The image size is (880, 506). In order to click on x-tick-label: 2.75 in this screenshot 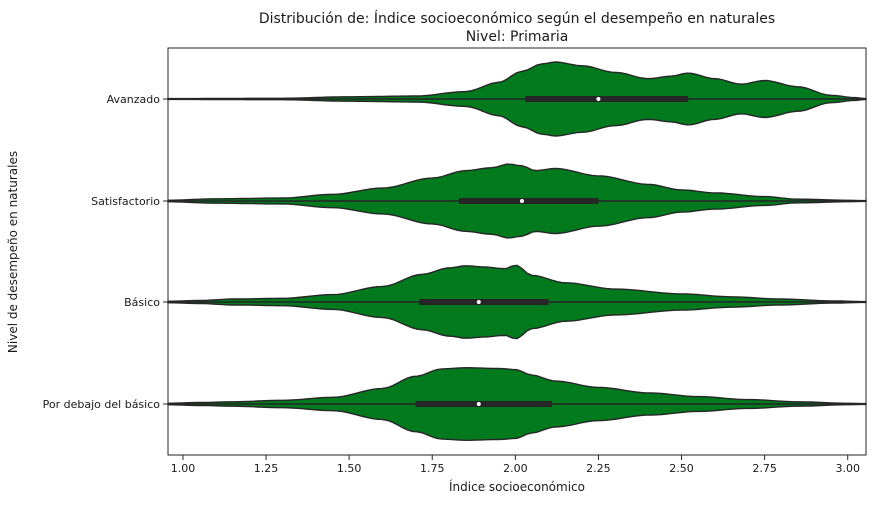, I will do `click(764, 468)`.